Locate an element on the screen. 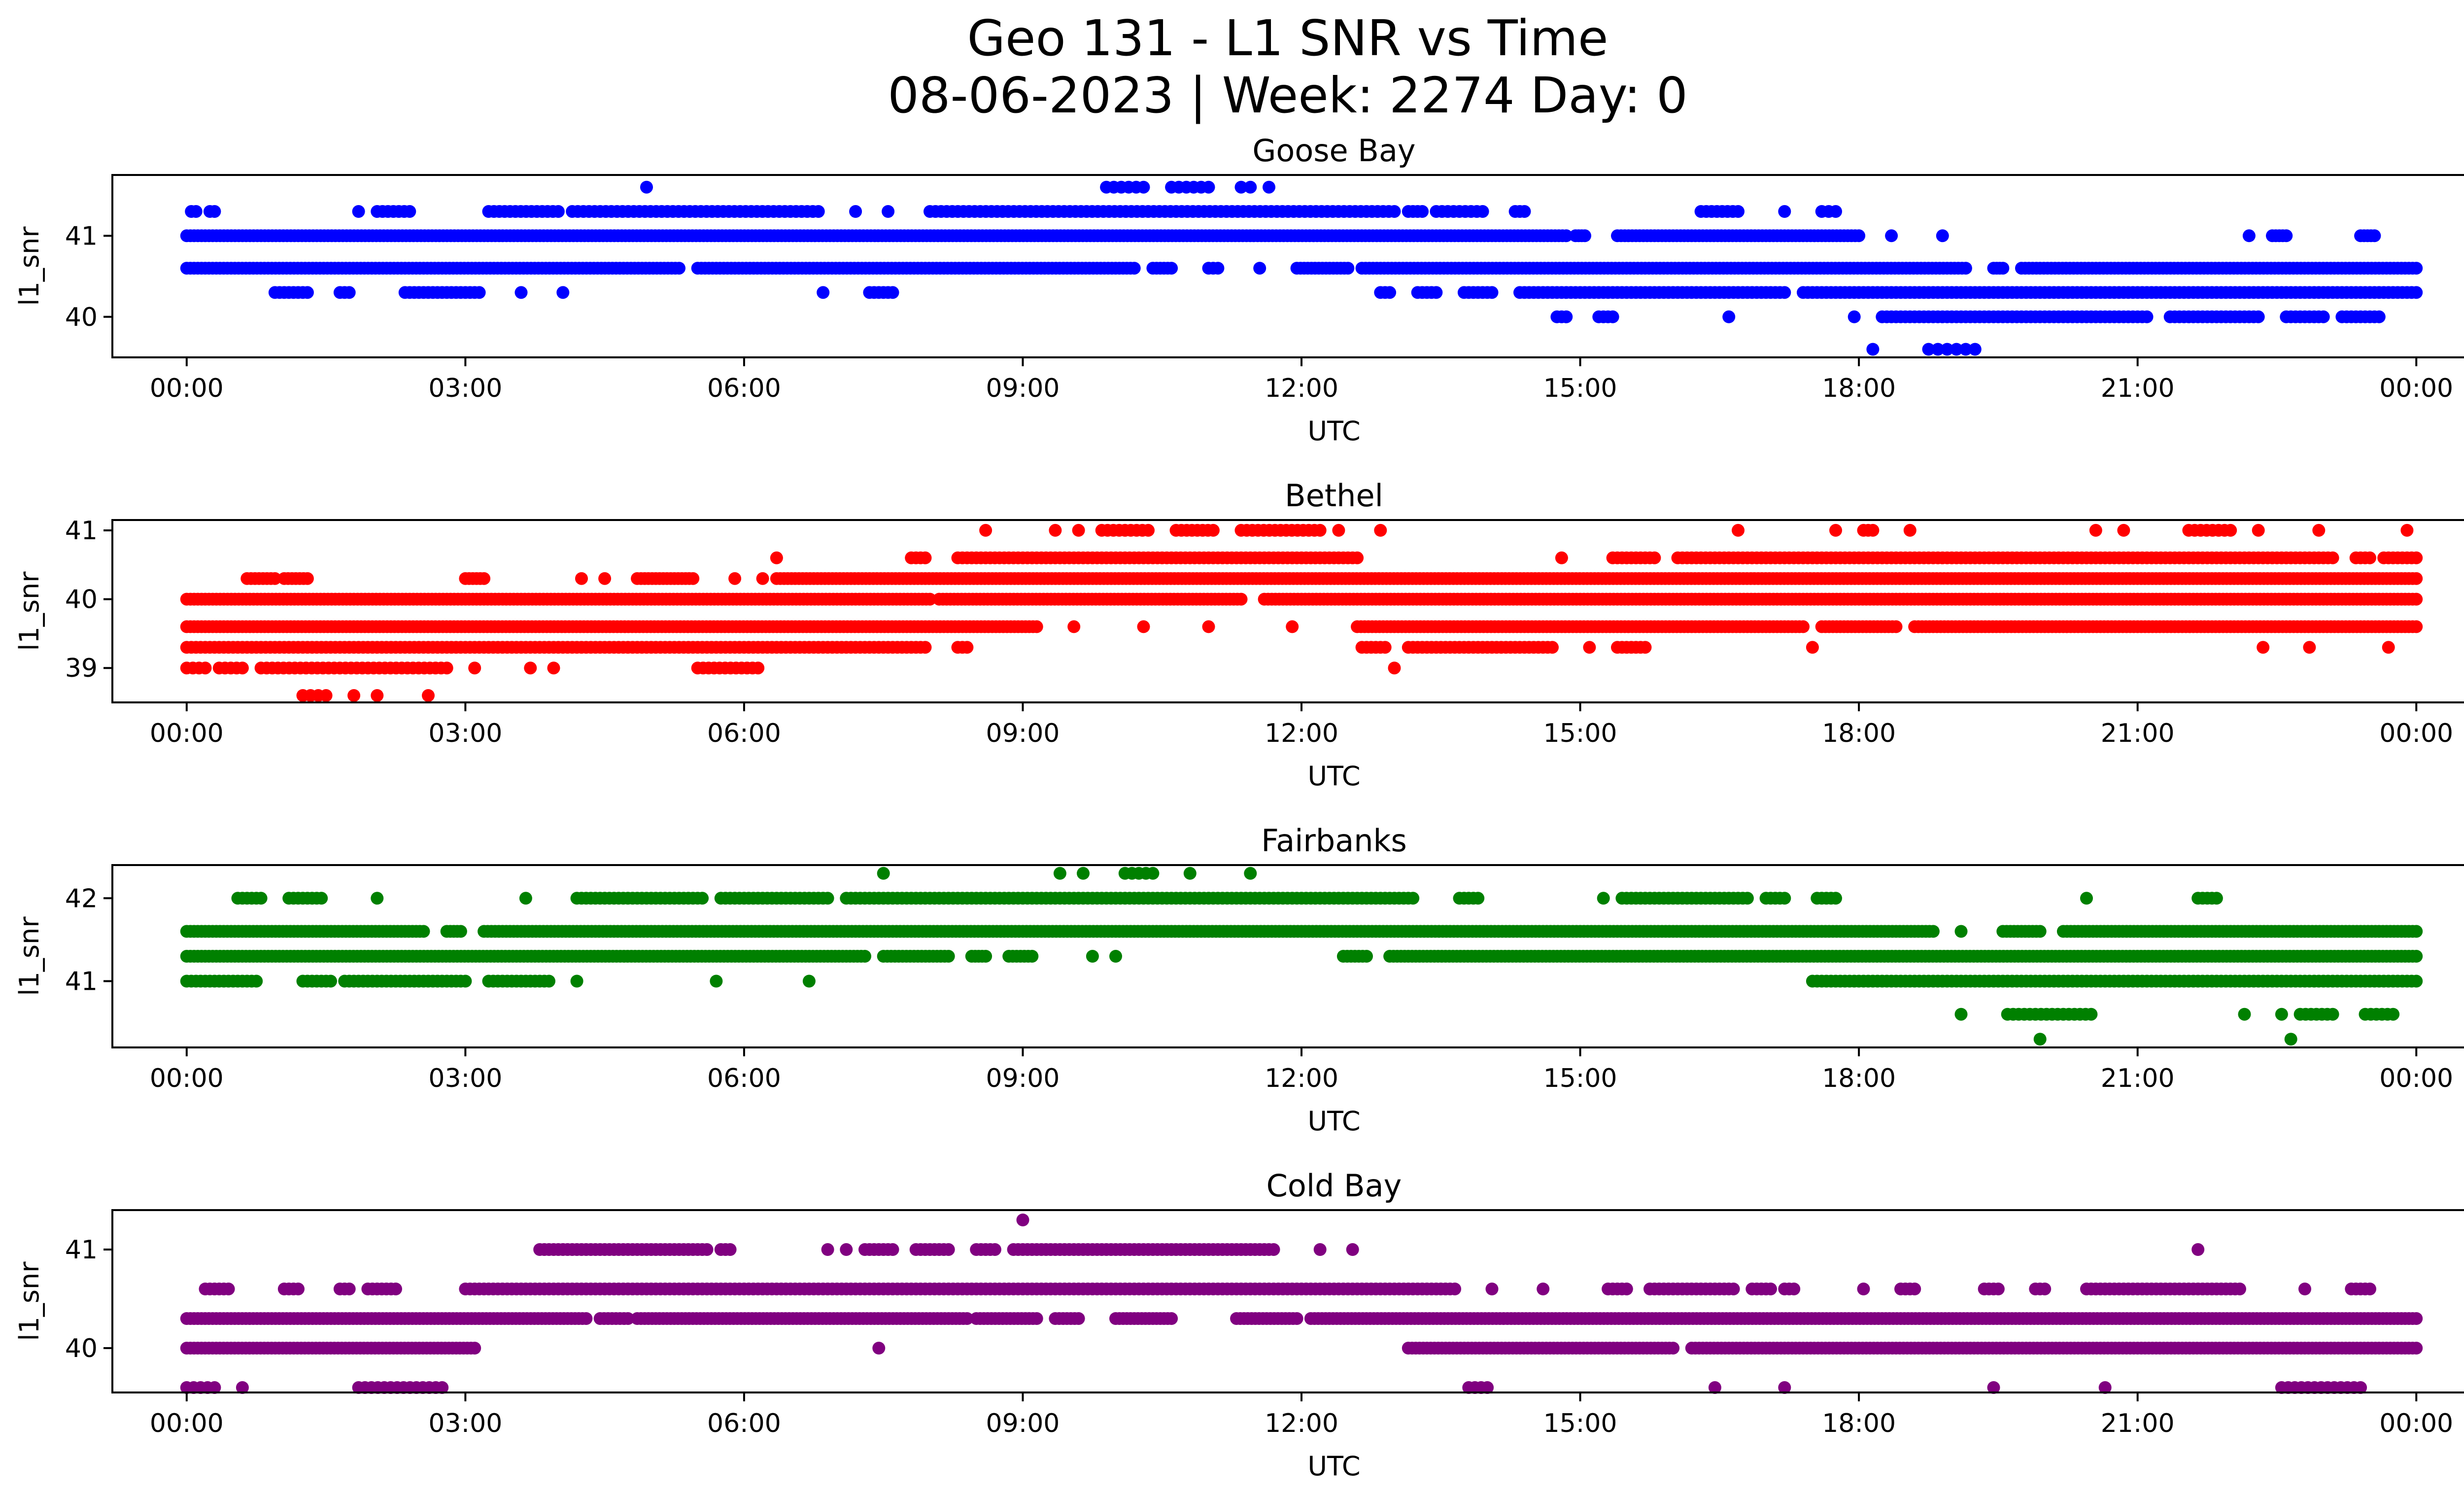  figure-title-line-1: Geo 131 - L1 SNR vs Time is located at coordinates (1287, 38).